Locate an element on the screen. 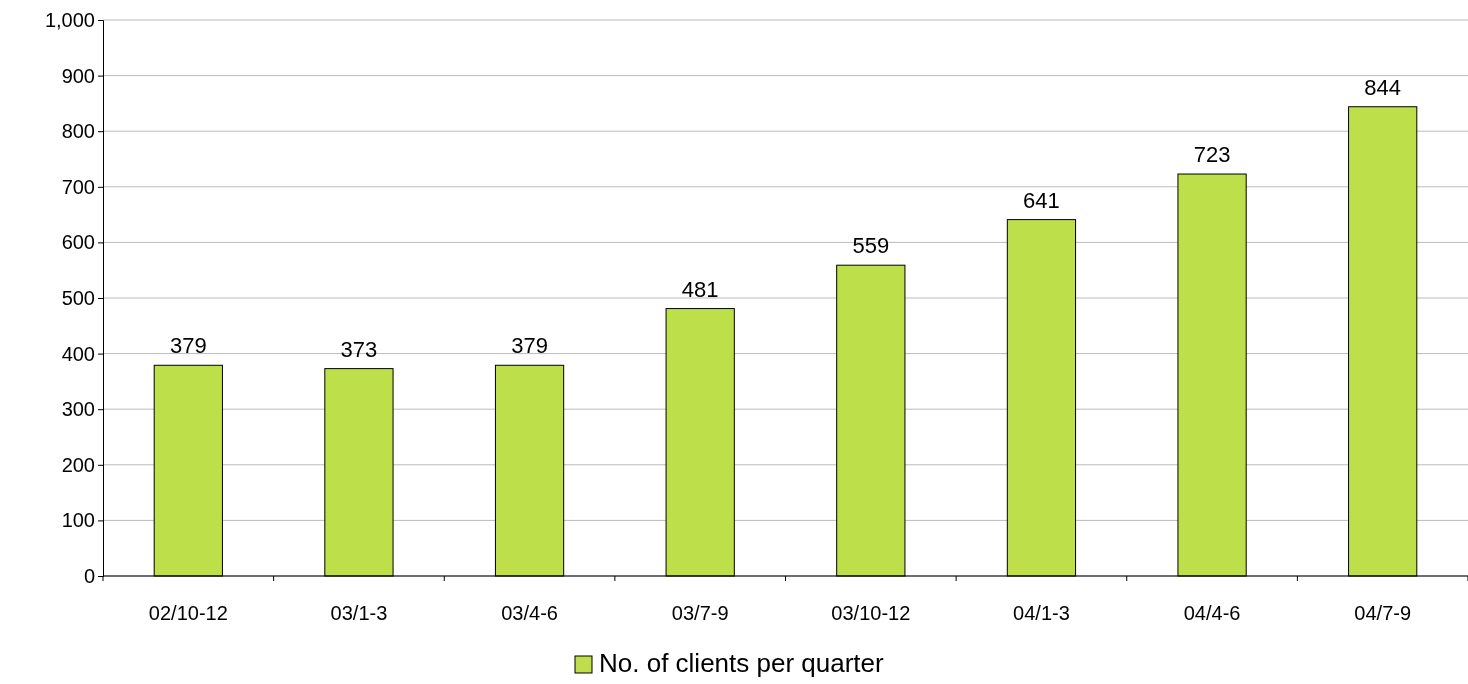 The height and width of the screenshot is (684, 1468). y-tick-label: 700 is located at coordinates (78, 186).